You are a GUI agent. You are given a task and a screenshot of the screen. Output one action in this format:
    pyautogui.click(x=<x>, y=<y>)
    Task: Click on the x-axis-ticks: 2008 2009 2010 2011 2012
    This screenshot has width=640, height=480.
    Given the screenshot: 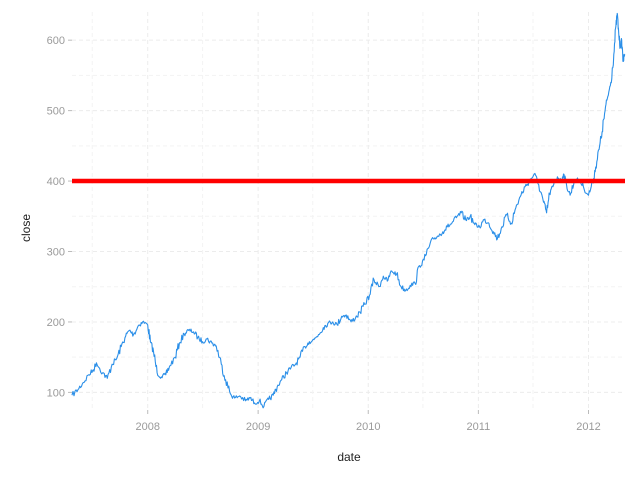 What is the action you would take?
    pyautogui.click(x=368, y=421)
    